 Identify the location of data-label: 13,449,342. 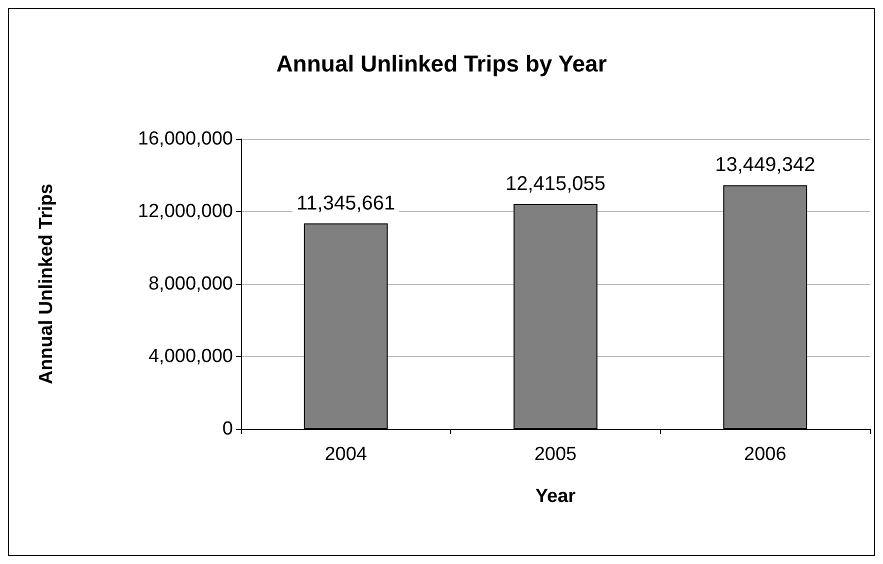
(765, 165).